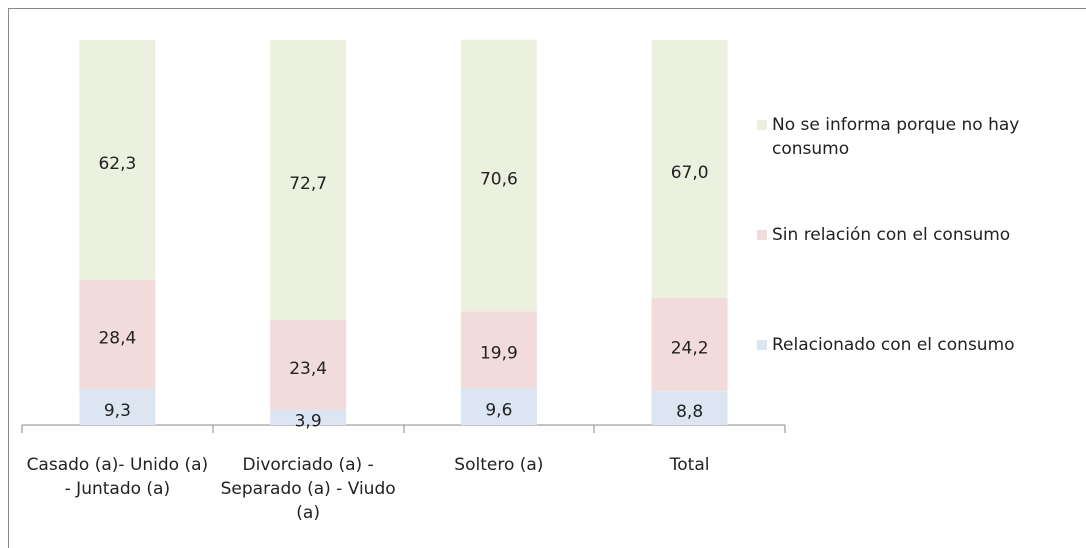 The image size is (1086, 548). Describe the element at coordinates (117, 477) in the screenshot. I see `x-tick-label: Casado (a)- Unido (a) - Juntado (a)` at that location.